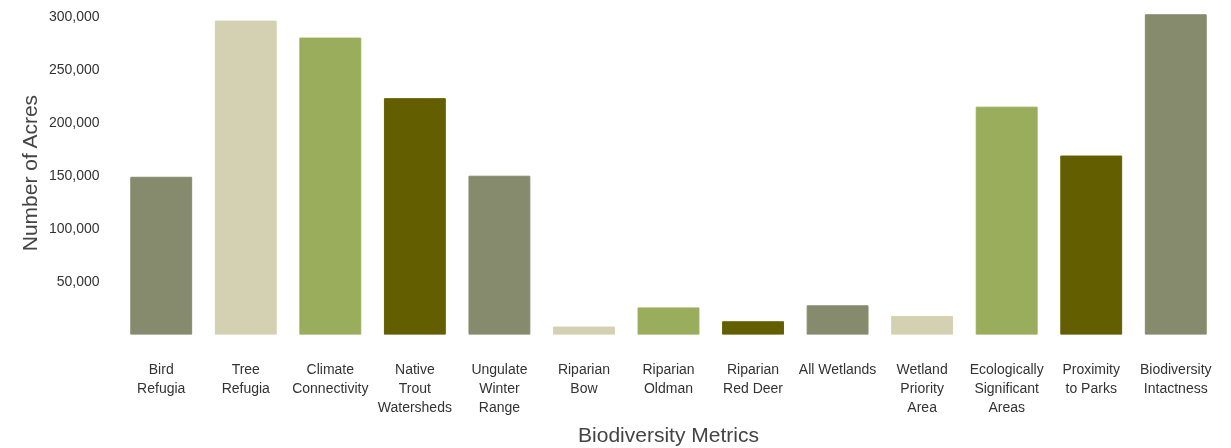 The image size is (1231, 448). What do you see at coordinates (246, 378) in the screenshot?
I see `x-tick-label: Tree Refugia` at bounding box center [246, 378].